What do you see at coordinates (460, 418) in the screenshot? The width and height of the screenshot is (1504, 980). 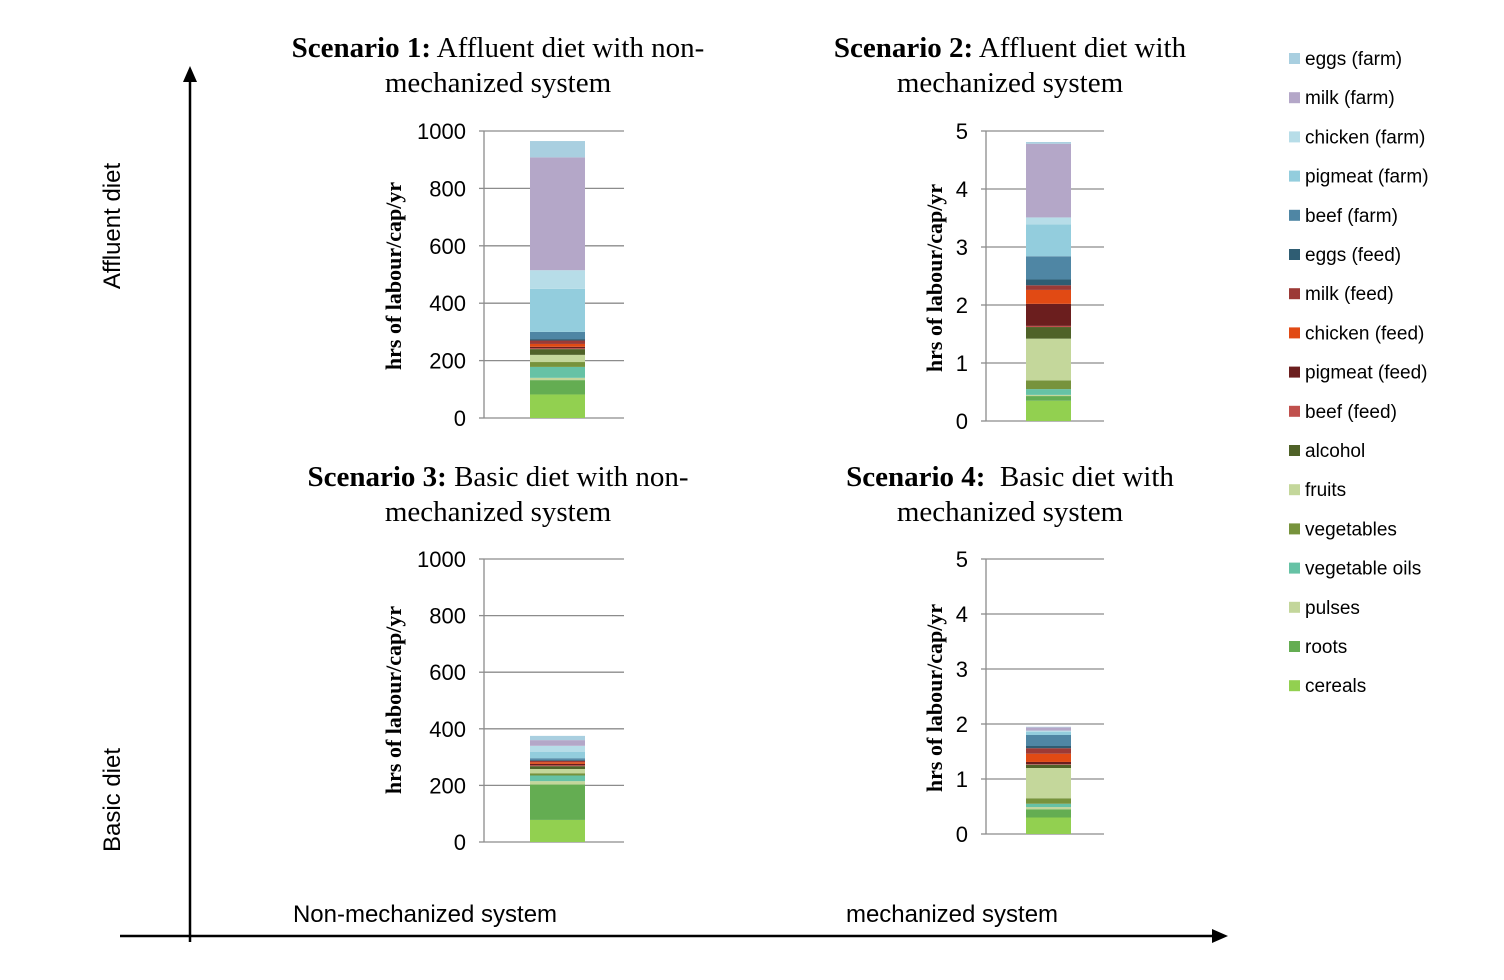 I see `y-tick-label: 0` at bounding box center [460, 418].